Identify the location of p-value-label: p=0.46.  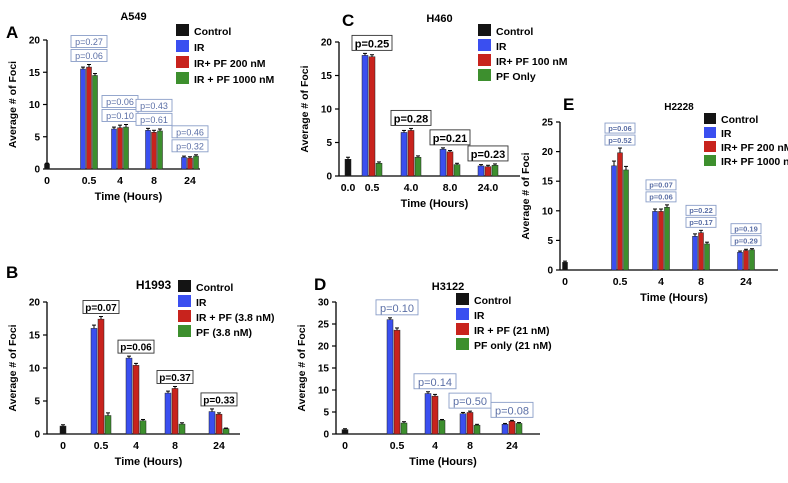
(190, 132).